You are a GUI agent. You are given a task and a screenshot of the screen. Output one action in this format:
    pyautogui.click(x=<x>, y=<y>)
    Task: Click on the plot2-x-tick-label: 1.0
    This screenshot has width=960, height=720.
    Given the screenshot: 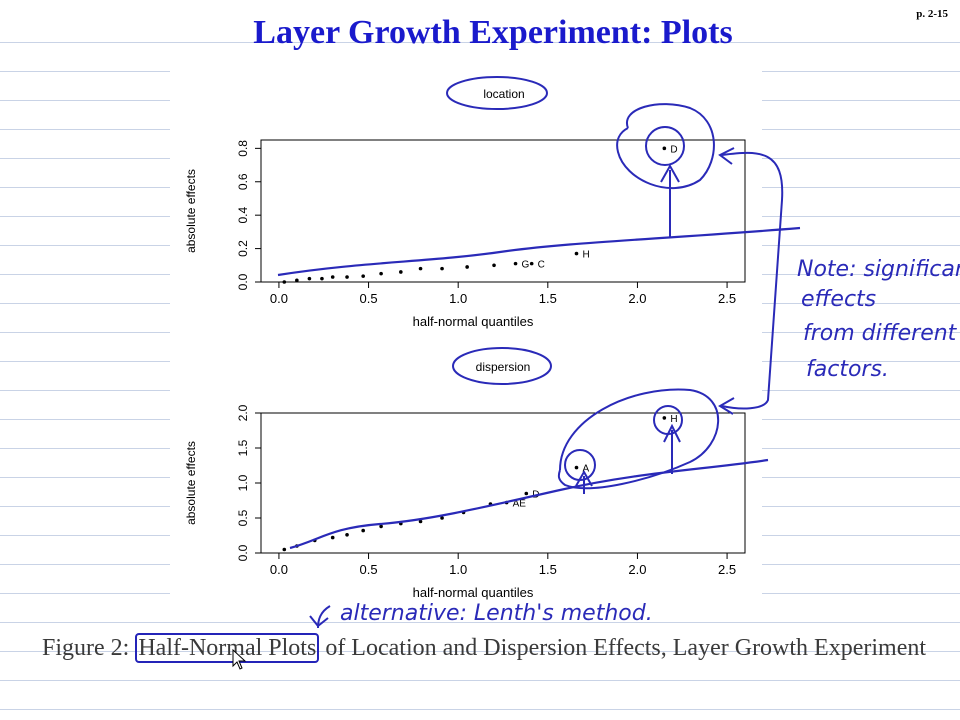 What is the action you would take?
    pyautogui.click(x=458, y=569)
    